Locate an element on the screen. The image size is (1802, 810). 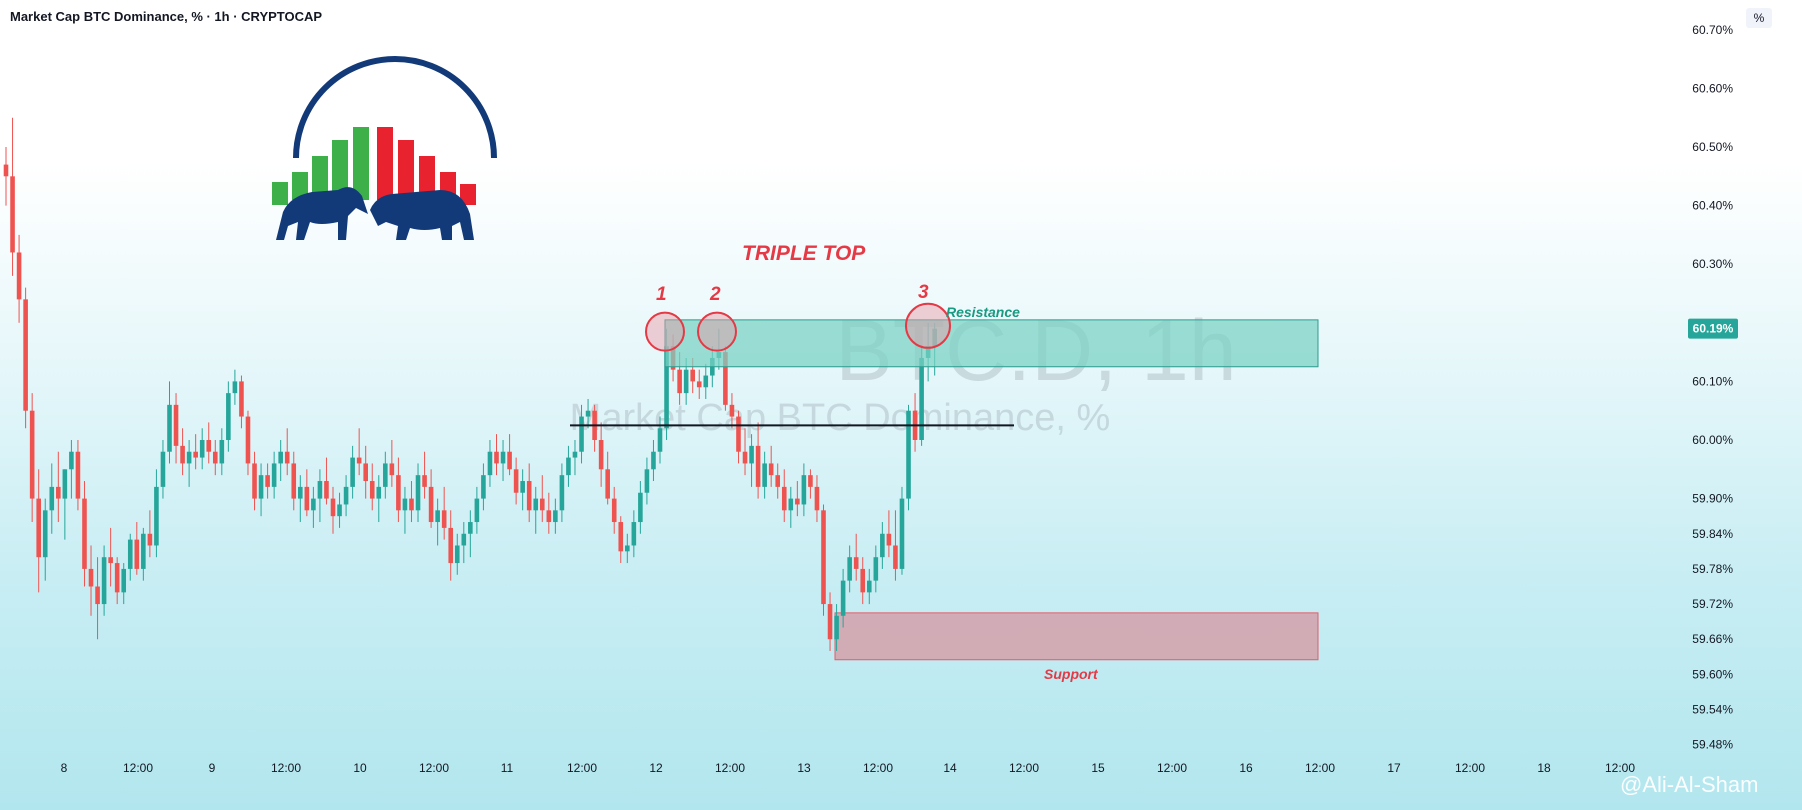
support-zone is located at coordinates (1076, 636).